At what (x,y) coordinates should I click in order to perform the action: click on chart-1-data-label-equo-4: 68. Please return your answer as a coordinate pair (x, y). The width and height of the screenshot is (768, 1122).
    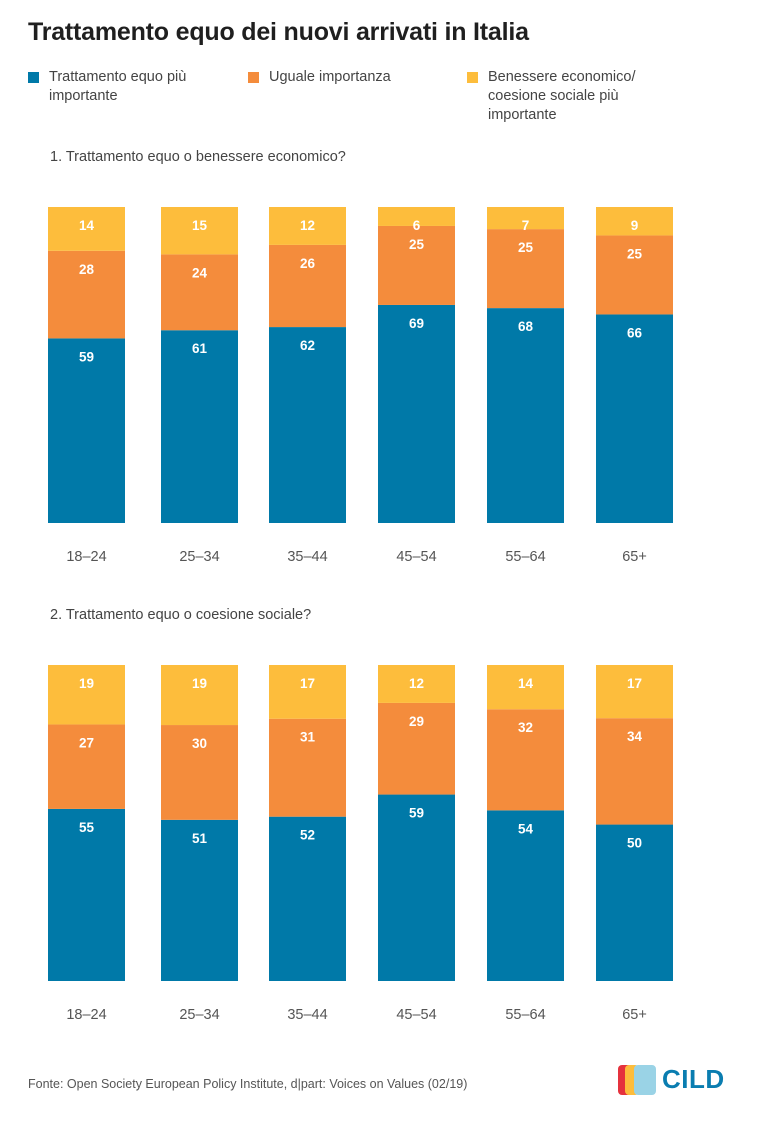
    Looking at the image, I should click on (526, 326).